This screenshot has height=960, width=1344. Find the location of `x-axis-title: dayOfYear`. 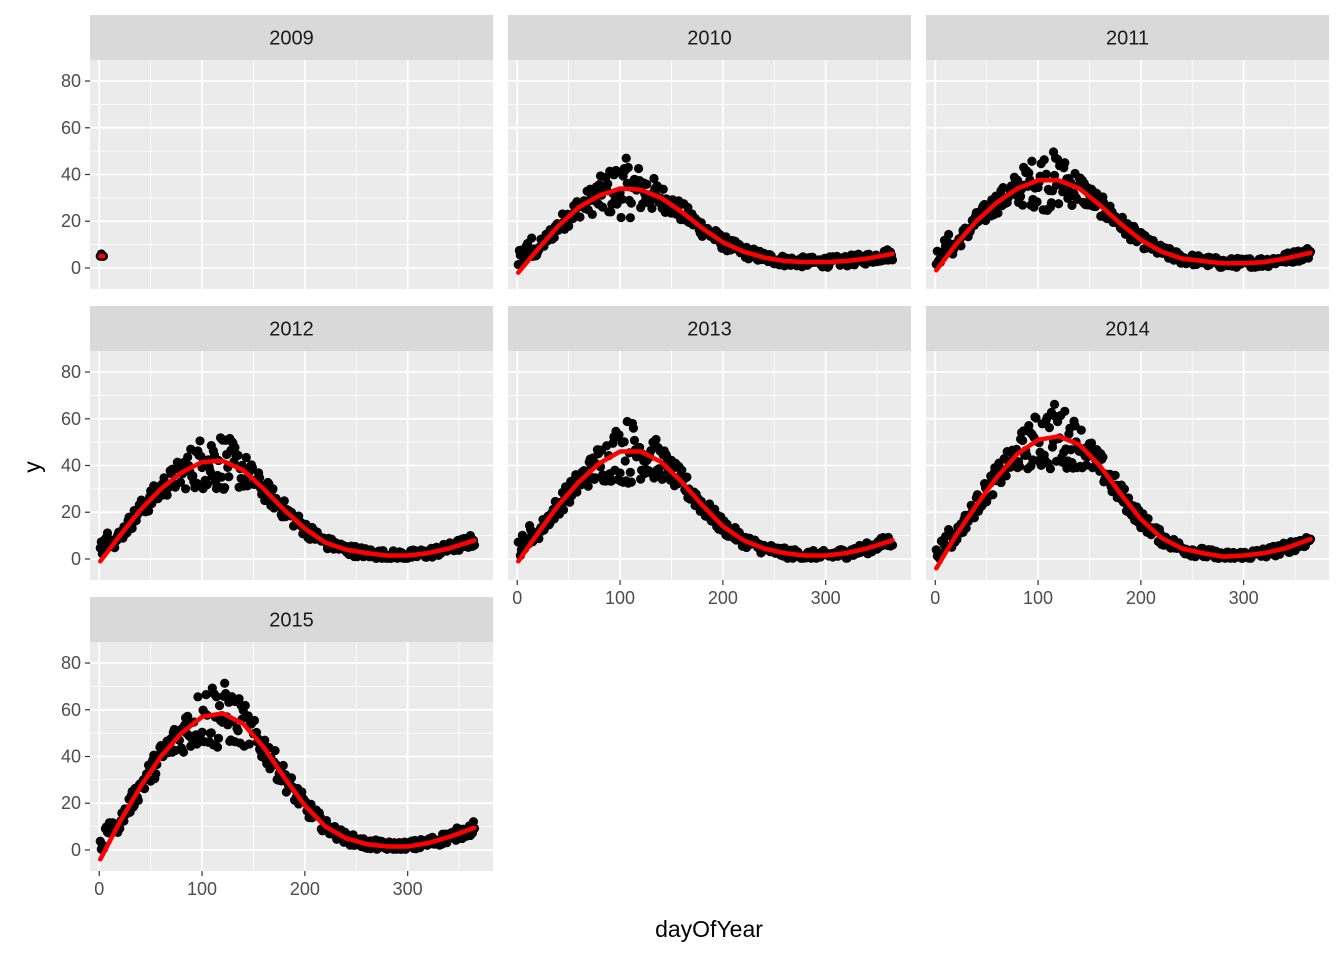

x-axis-title: dayOfYear is located at coordinates (709, 929).